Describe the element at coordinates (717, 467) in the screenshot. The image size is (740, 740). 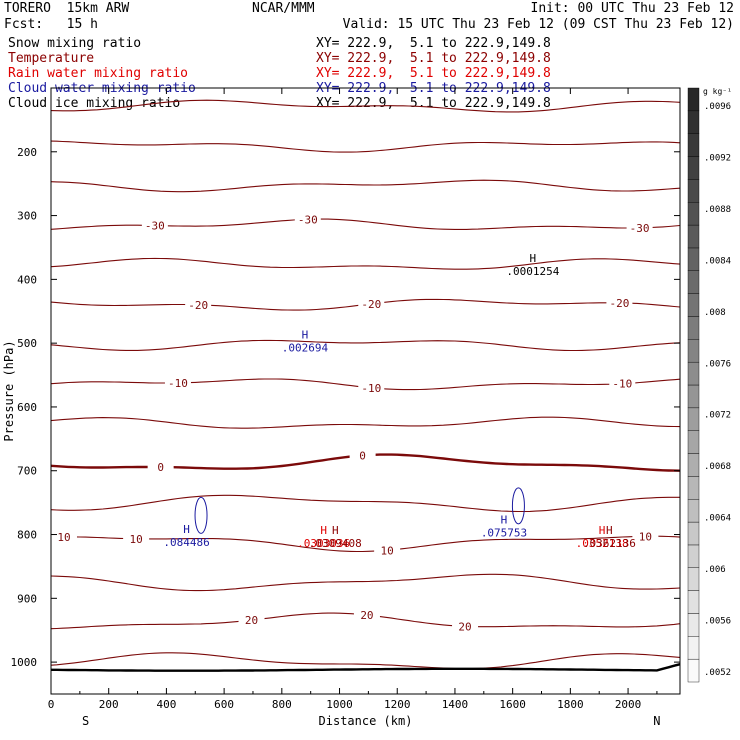
I see `colorbar-tick-label: .0068` at that location.